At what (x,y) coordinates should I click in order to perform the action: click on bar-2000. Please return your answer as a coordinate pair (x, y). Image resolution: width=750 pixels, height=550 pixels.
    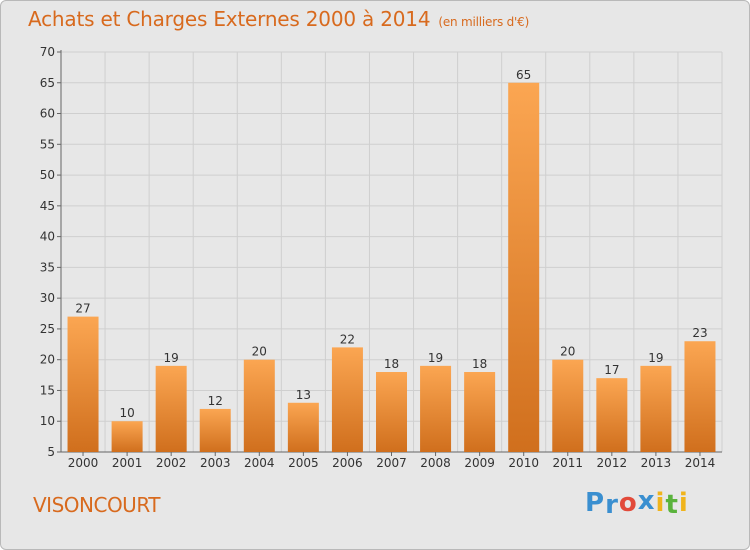
    Looking at the image, I should click on (83, 384).